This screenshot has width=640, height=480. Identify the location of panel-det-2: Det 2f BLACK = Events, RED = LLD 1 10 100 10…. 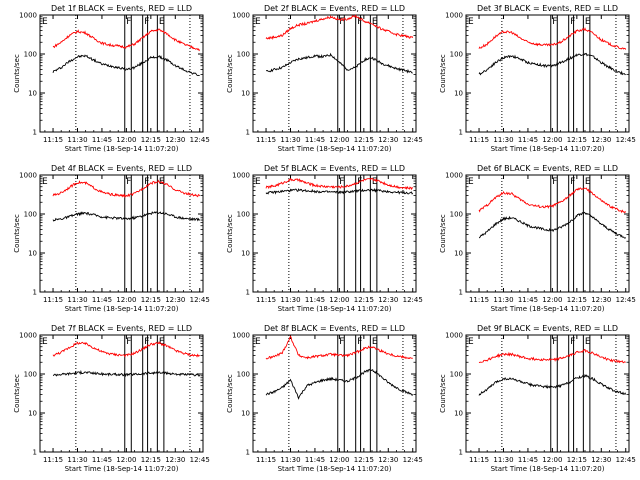
(324, 78).